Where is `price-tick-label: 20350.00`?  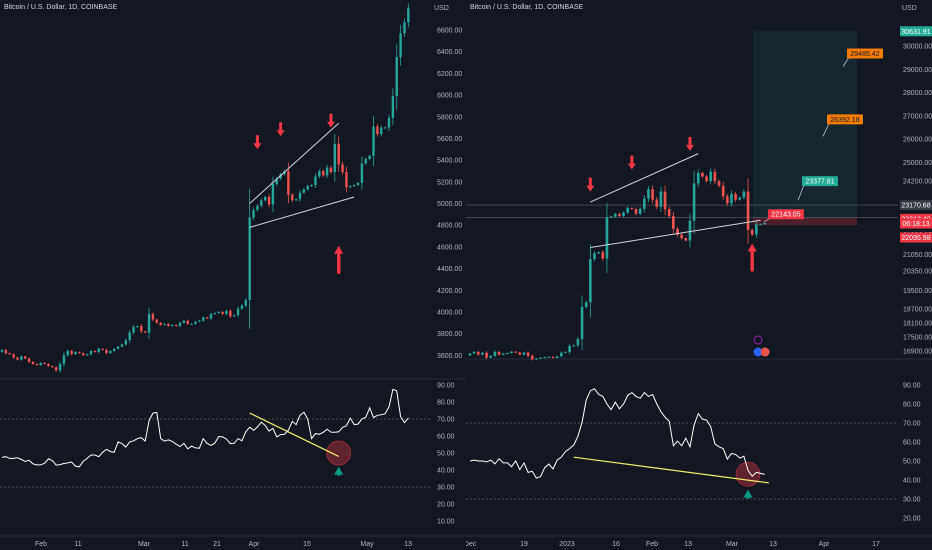 price-tick-label: 20350.00 is located at coordinates (917, 271).